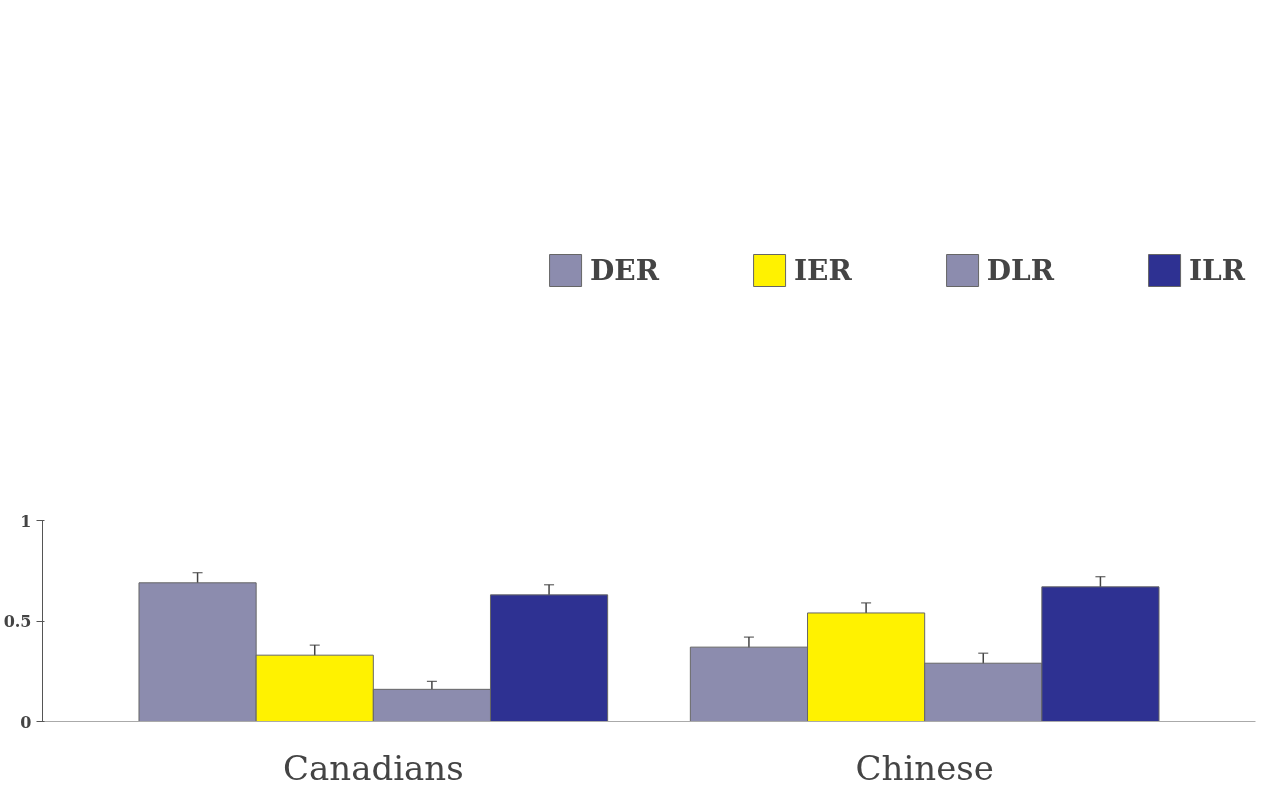 The width and height of the screenshot is (1274, 808). Describe the element at coordinates (822, 270) in the screenshot. I see `legend-label: IER` at that location.